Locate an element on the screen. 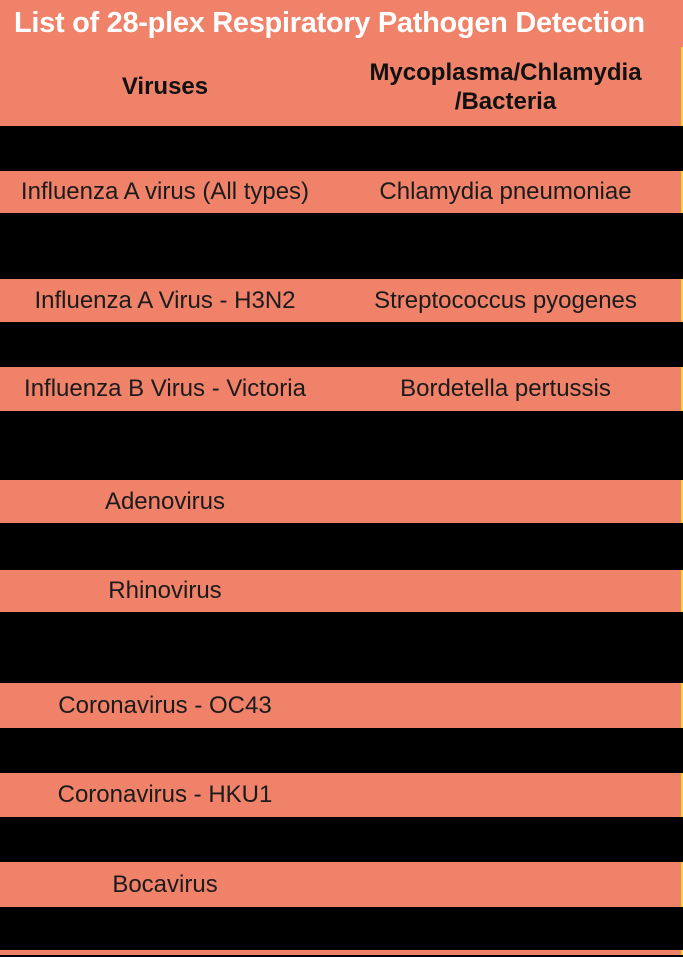 This screenshot has width=683, height=957. column-headers-row: Viruses Mycoplasma/Chlamydia /Bacteria is located at coordinates (341, 86).